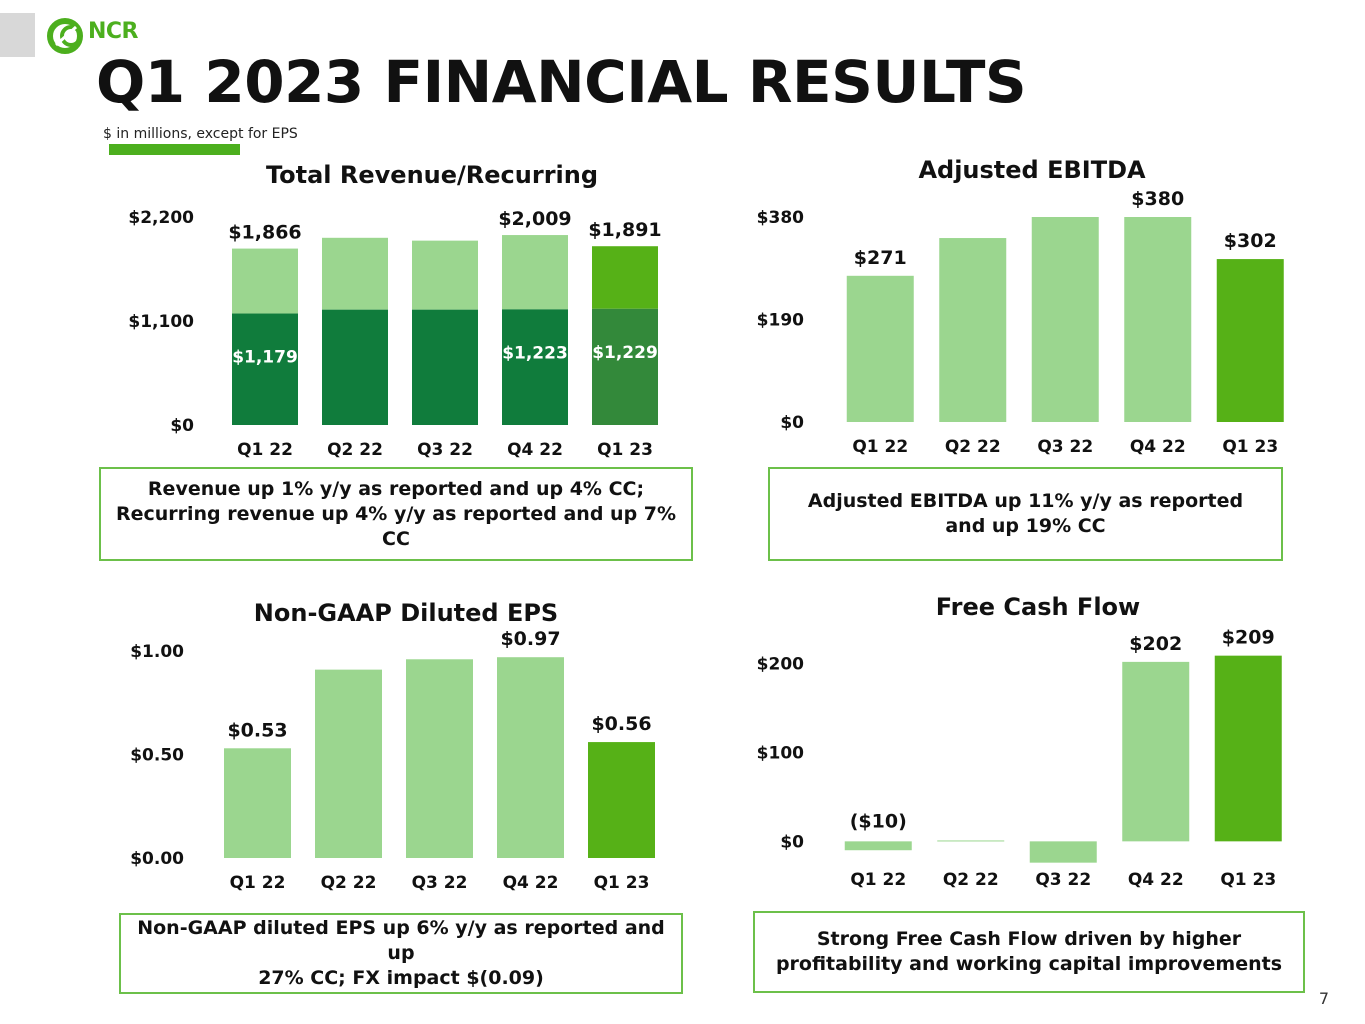 This screenshot has height=1024, width=1365. Describe the element at coordinates (792, 842) in the screenshot. I see `fcf-y-tick-label: $0` at that location.